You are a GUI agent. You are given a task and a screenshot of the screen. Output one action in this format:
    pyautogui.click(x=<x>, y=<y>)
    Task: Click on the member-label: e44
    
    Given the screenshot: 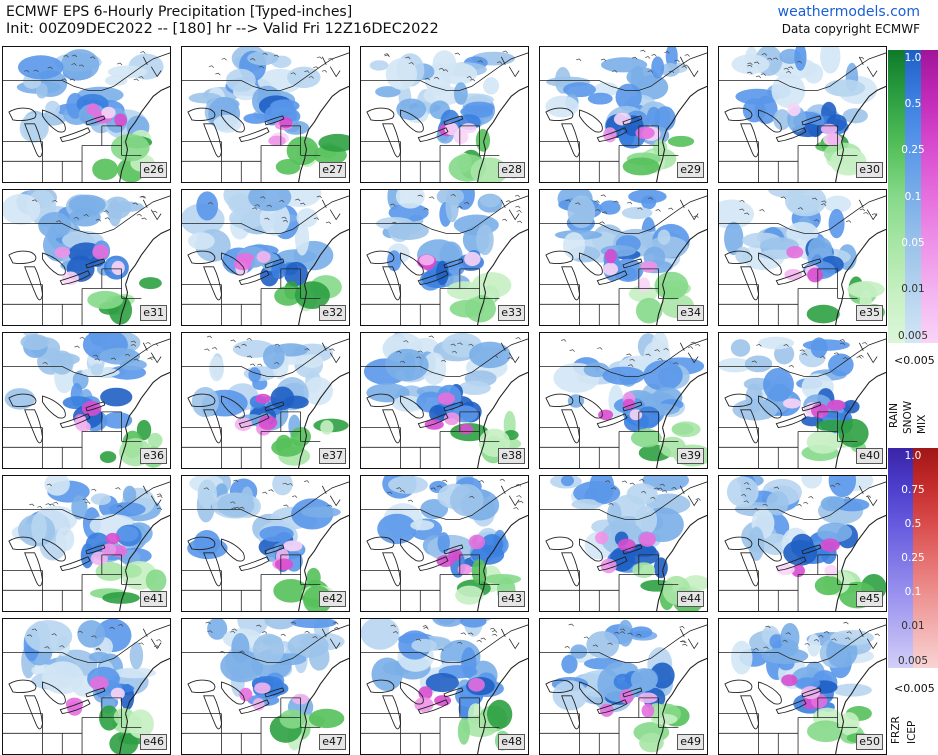 What is the action you would take?
    pyautogui.click(x=690, y=599)
    